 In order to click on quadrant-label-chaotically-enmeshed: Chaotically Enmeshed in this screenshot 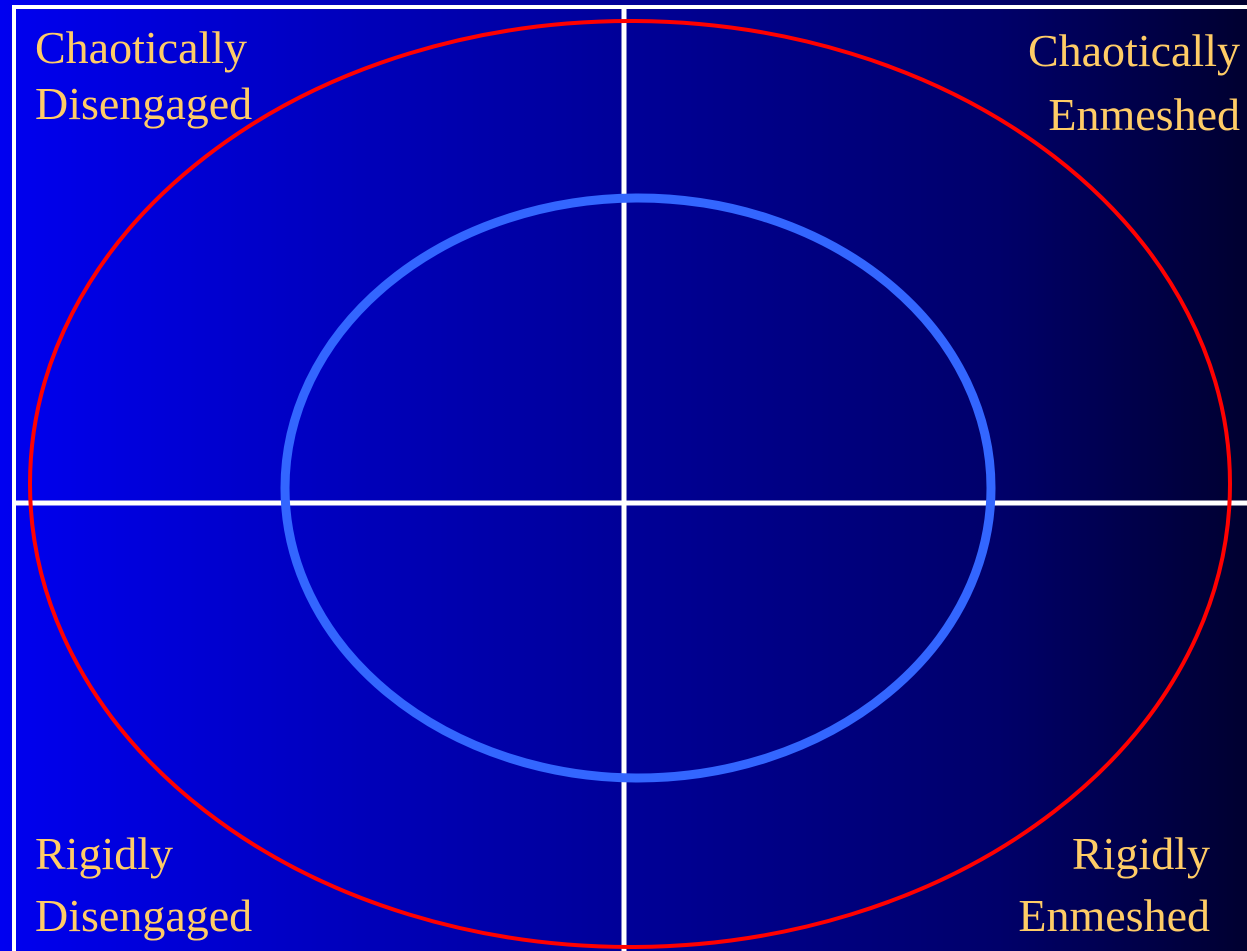, I will do `click(1134, 83)`.